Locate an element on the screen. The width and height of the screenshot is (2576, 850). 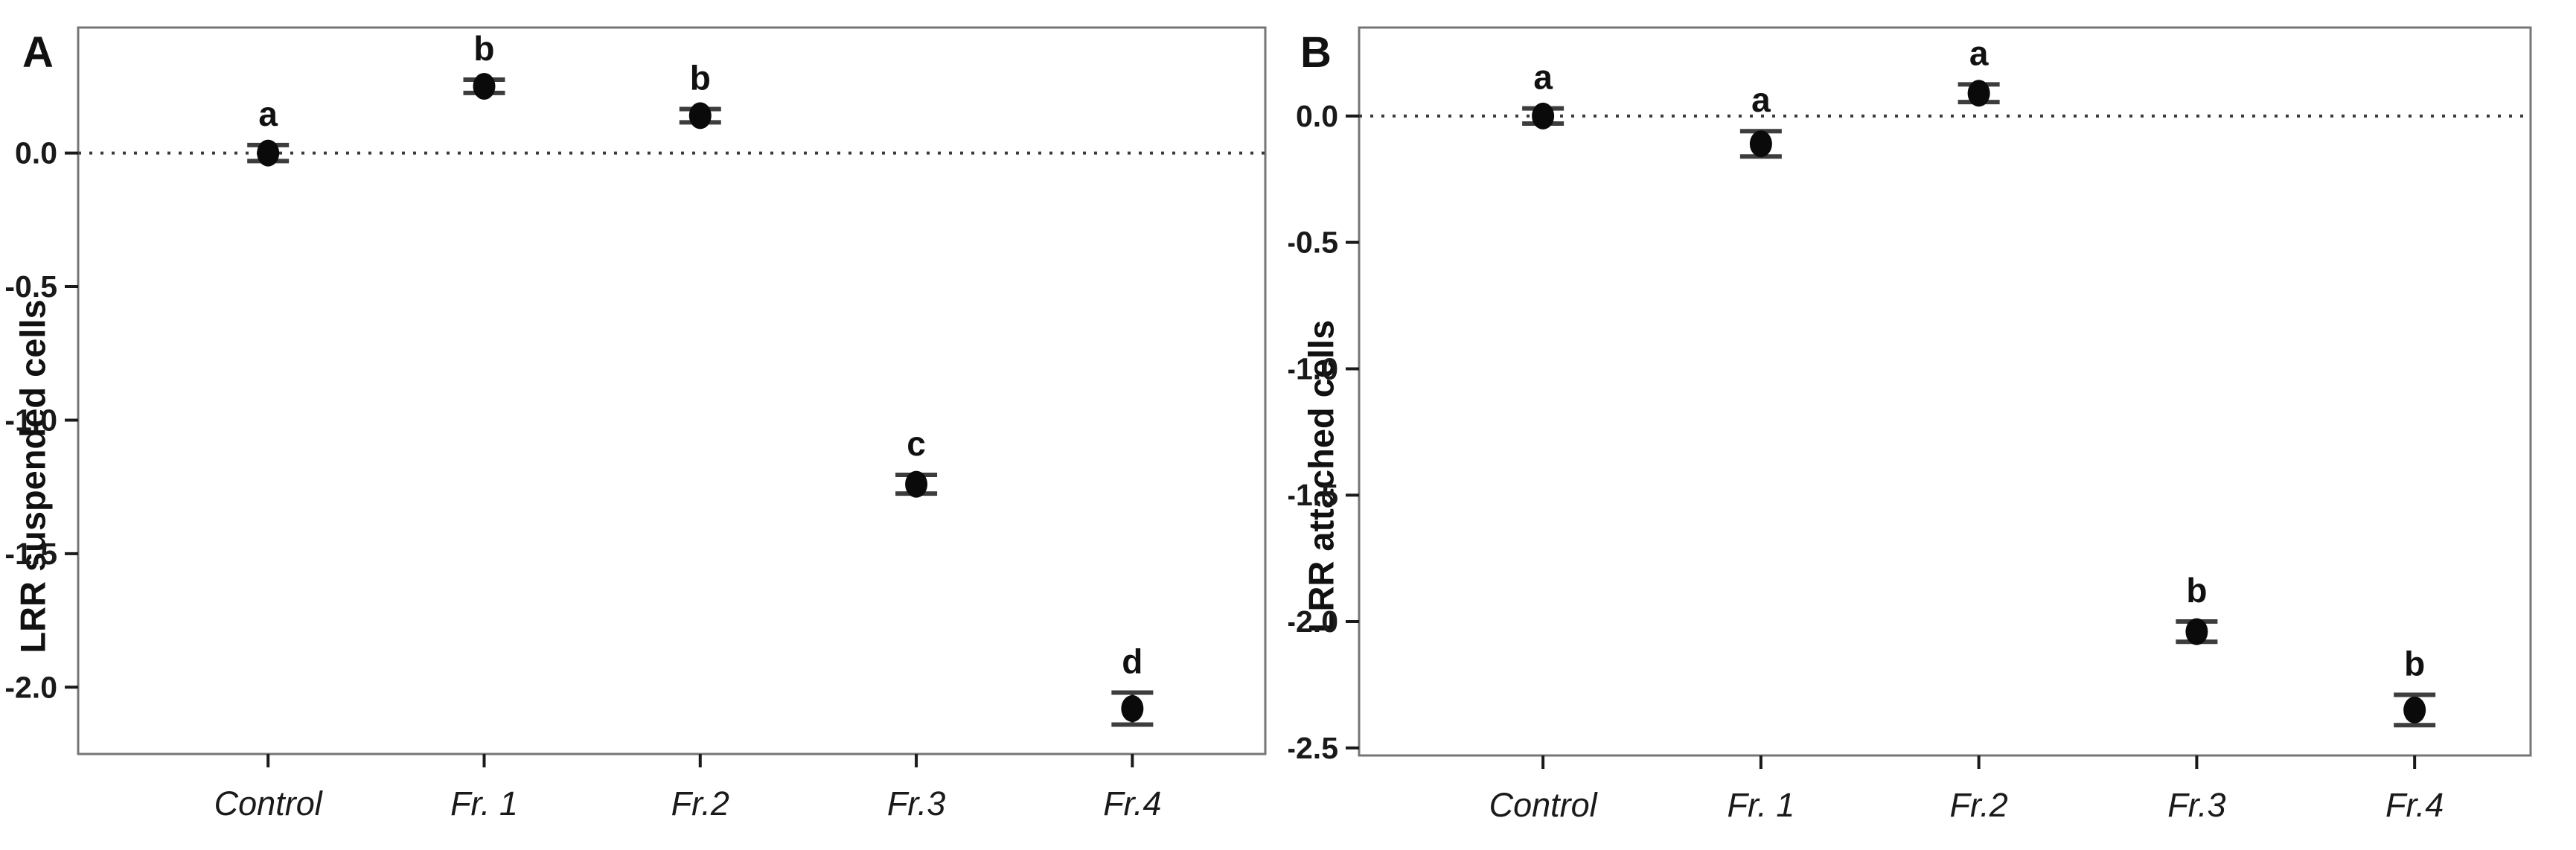
panel-b-label: B is located at coordinates (1316, 52).